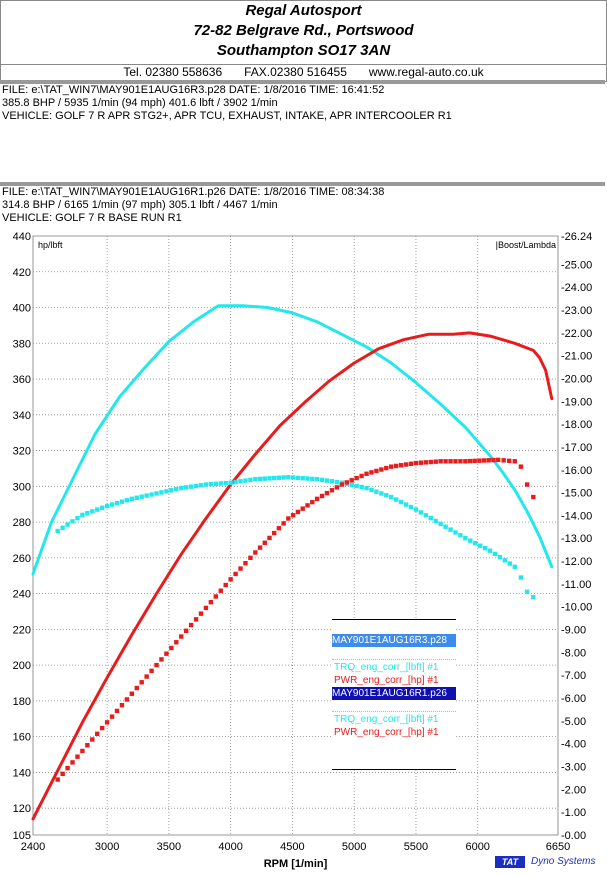 The image size is (607, 876). I want to click on y-tick-label: 160, so click(22, 738).